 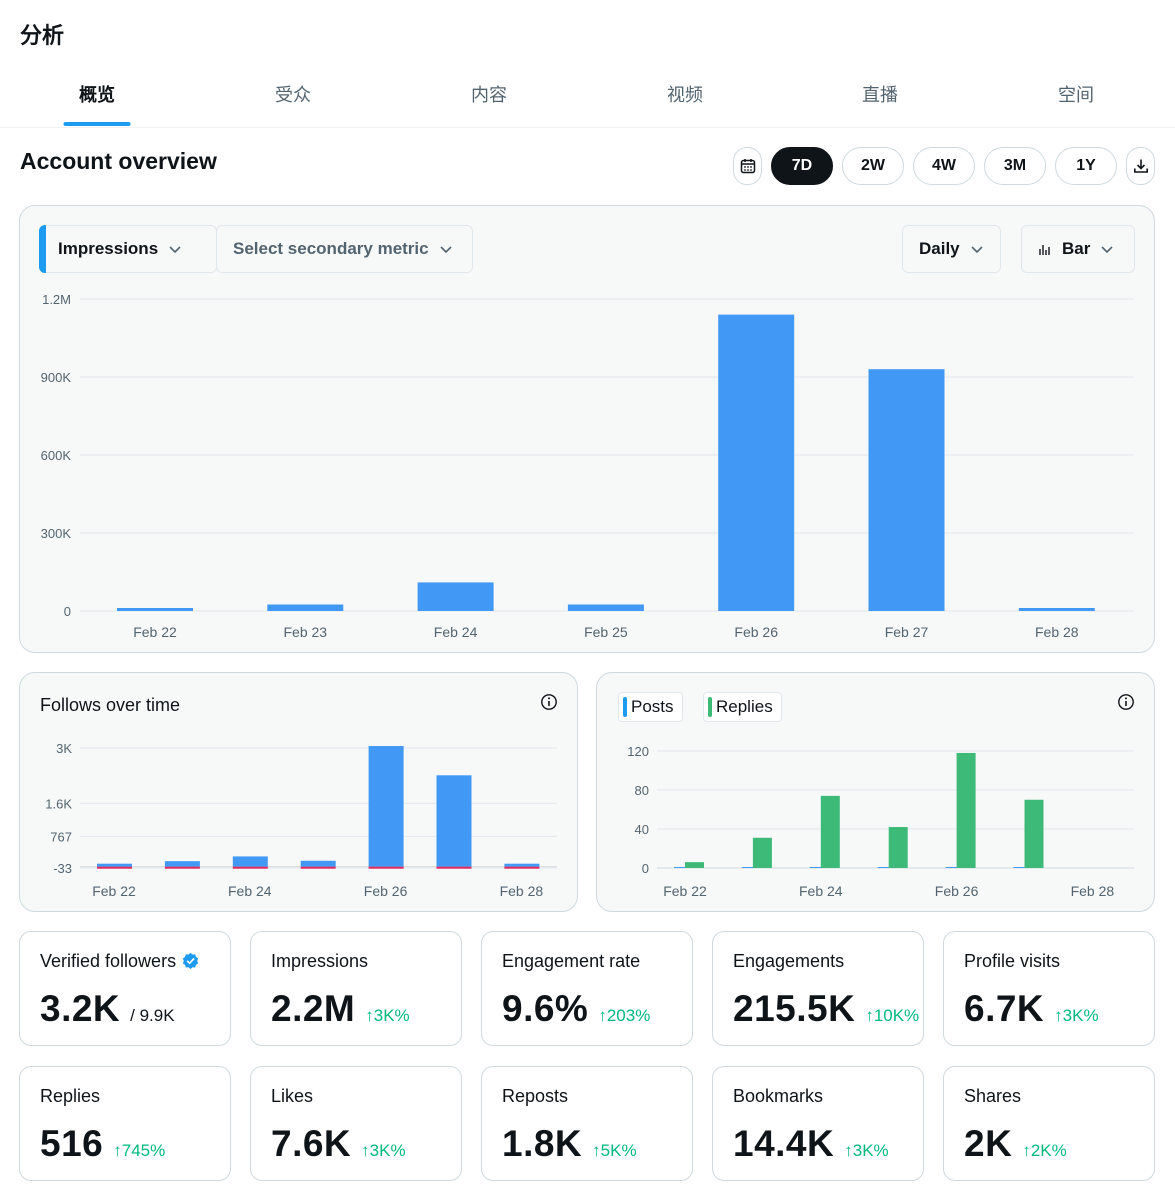 I want to click on y-tick-label: 0, so click(x=645, y=868).